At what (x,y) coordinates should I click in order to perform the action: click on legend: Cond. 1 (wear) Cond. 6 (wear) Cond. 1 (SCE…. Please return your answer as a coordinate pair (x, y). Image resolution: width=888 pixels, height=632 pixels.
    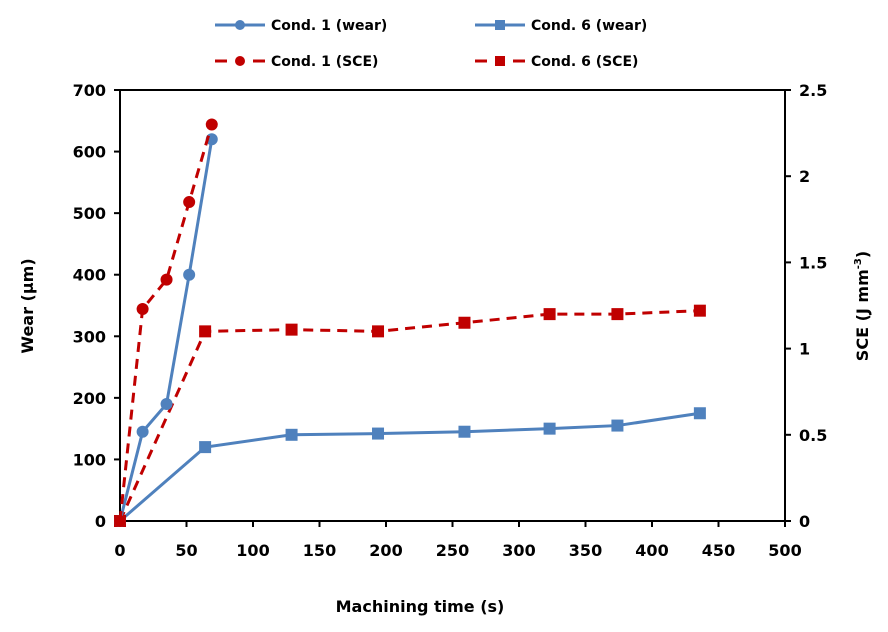
    Looking at the image, I should click on (431, 44).